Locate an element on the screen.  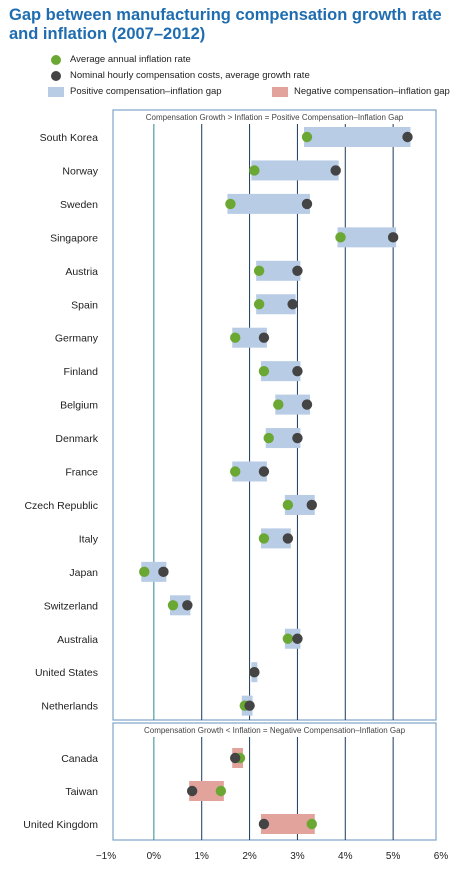
inflation-dot-singapore is located at coordinates (340, 237).